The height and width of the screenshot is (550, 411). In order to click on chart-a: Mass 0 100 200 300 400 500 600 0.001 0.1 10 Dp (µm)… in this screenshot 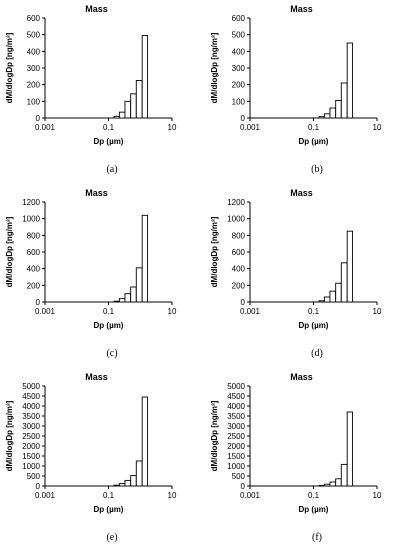, I will do `click(91, 75)`.